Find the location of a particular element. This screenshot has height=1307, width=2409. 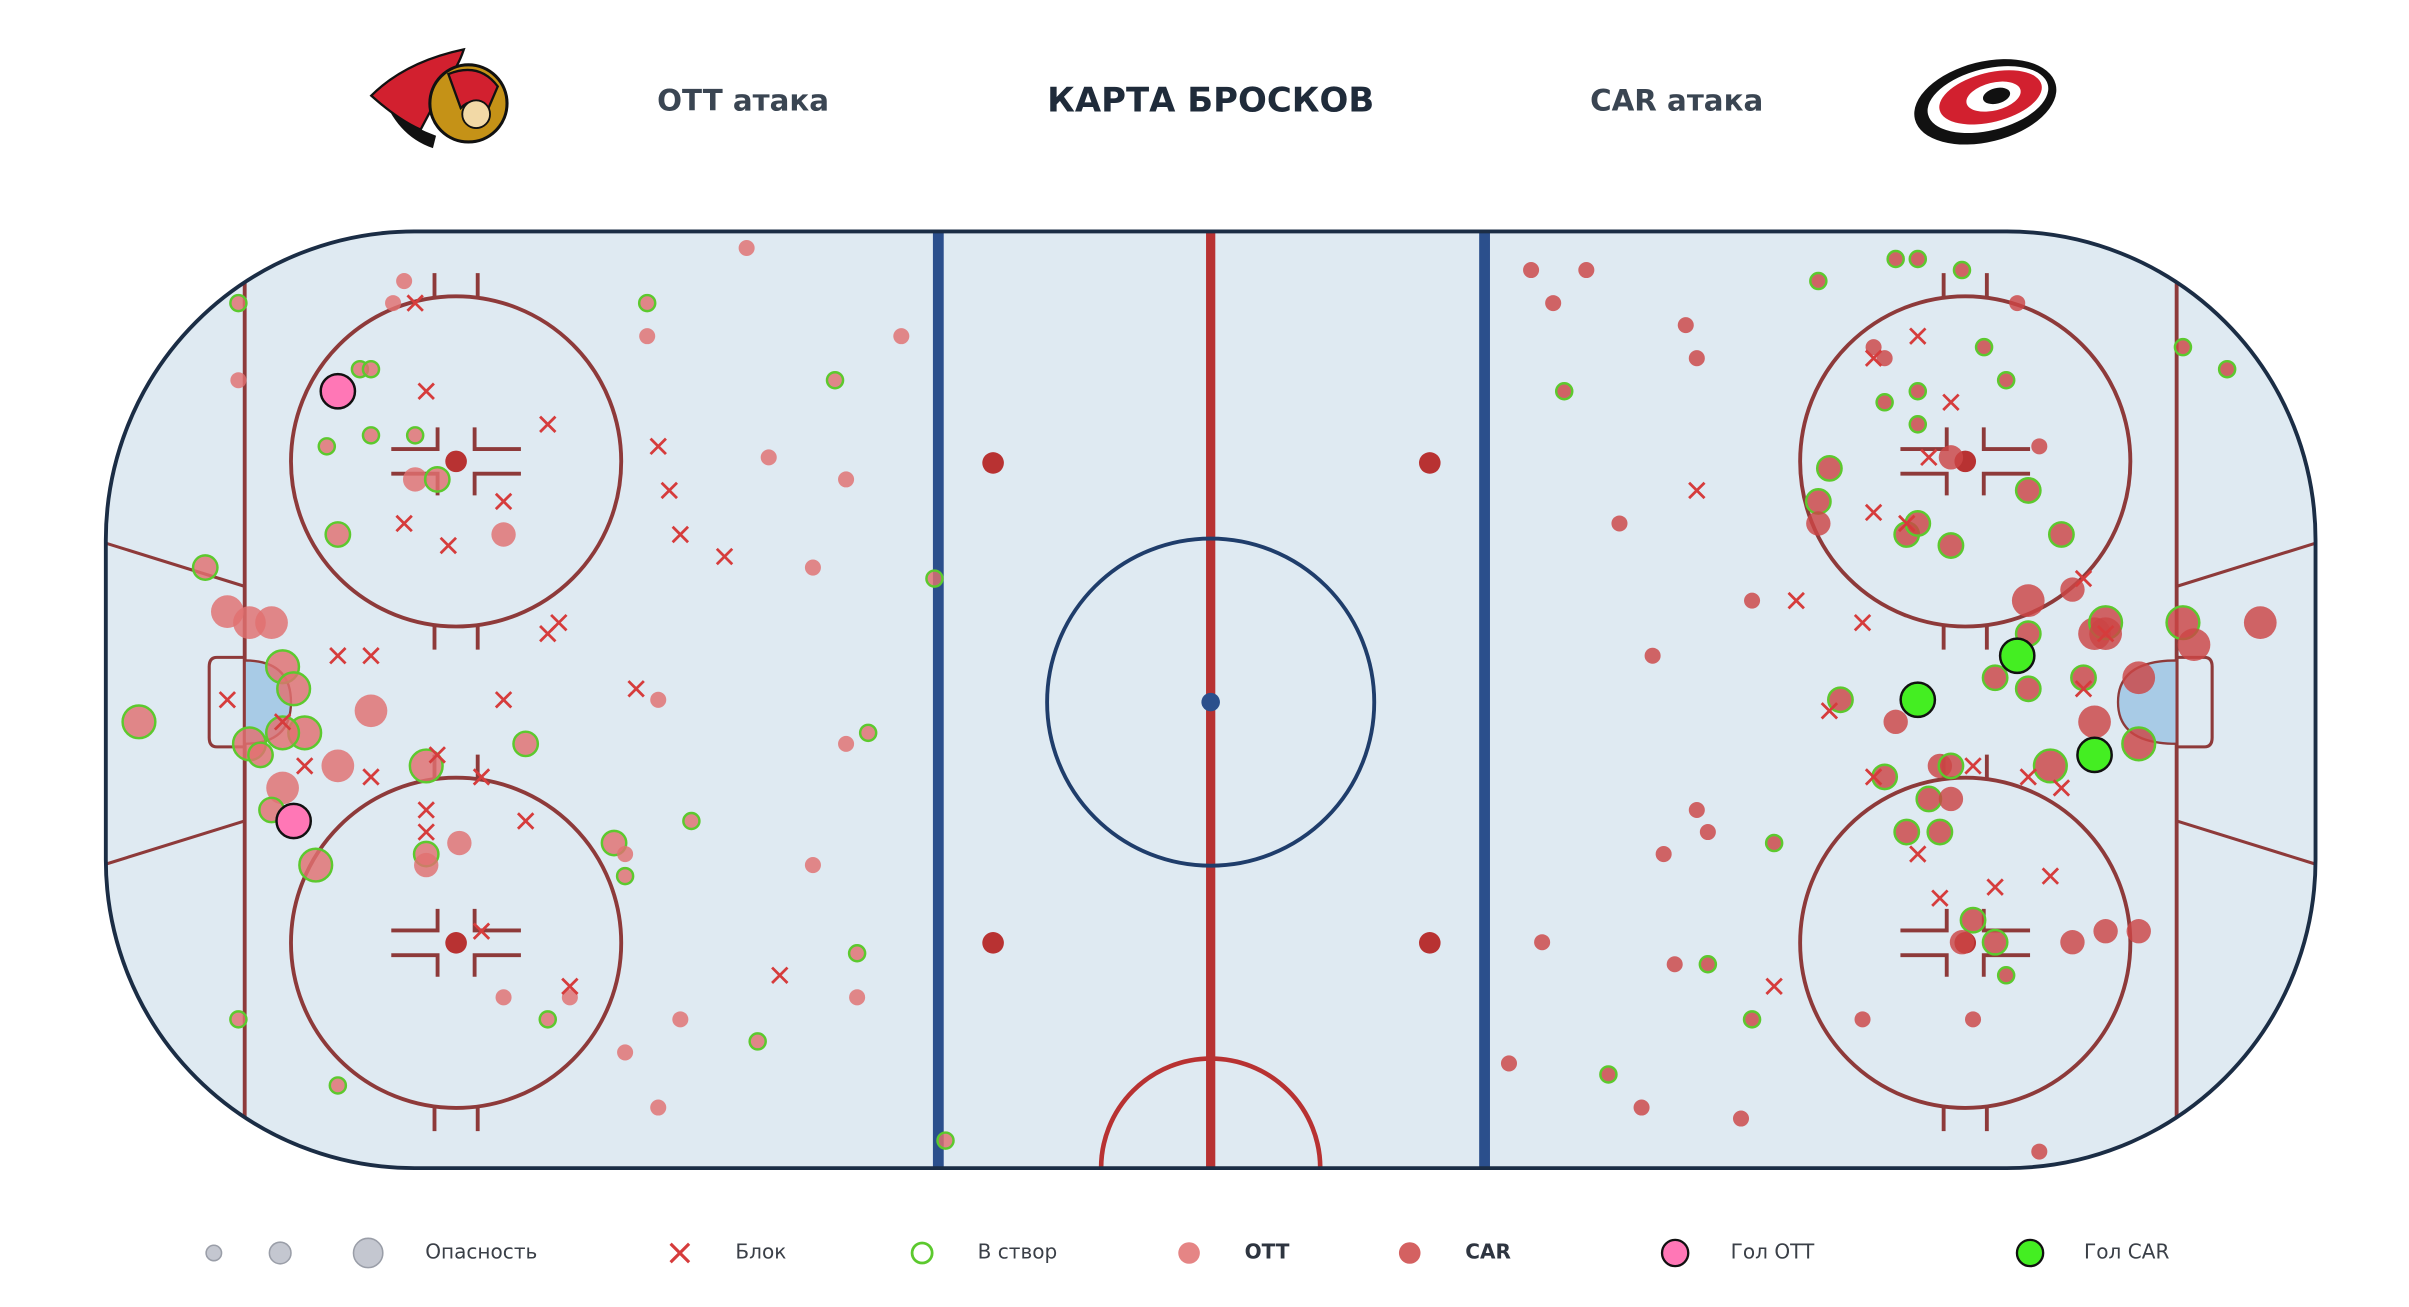

legend-size-small is located at coordinates (214, 1253).